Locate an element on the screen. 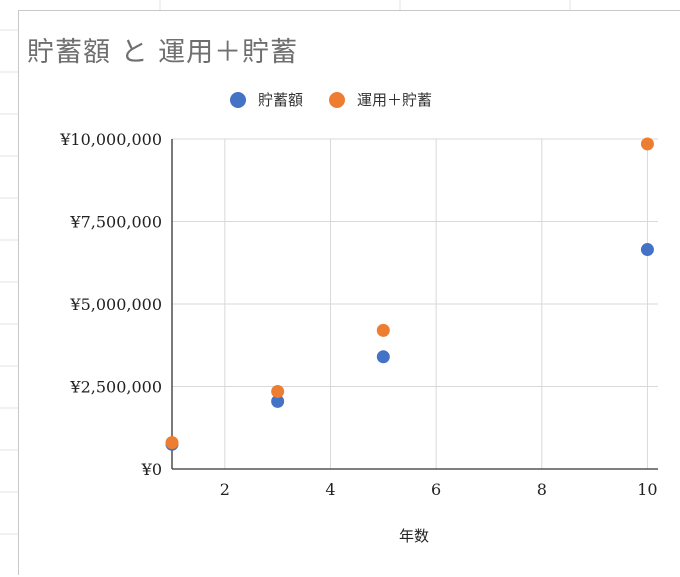 This screenshot has height=577, width=680. x-tick-label: 4 is located at coordinates (330, 489).